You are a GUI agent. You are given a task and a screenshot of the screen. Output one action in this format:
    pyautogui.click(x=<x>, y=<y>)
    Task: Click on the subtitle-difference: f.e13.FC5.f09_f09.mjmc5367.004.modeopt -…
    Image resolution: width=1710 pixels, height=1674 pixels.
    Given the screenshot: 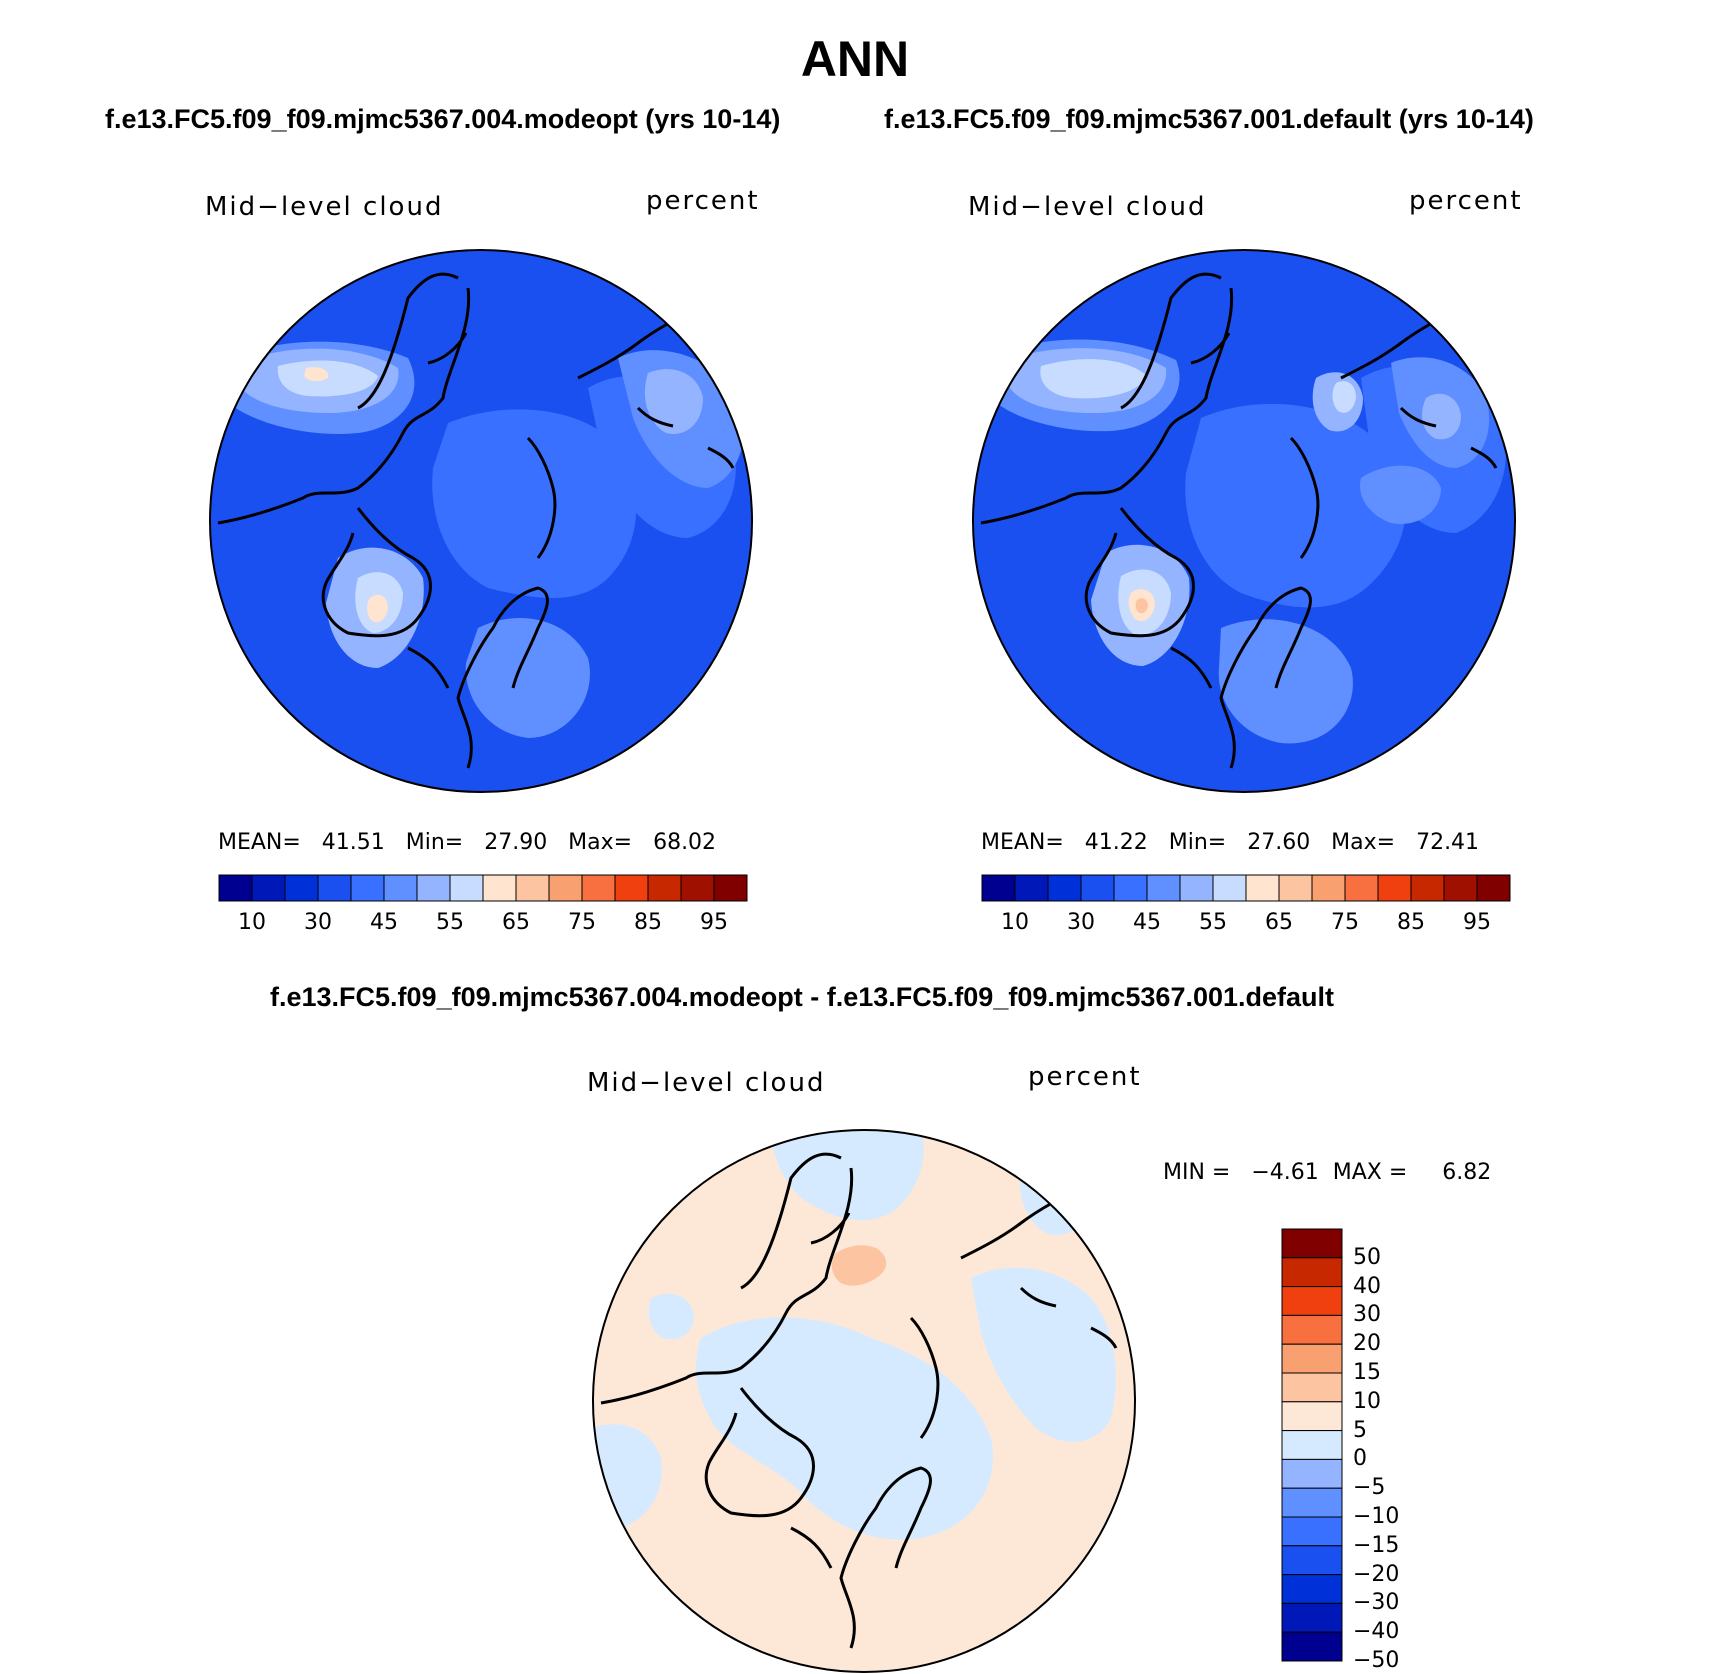 What is the action you would take?
    pyautogui.click(x=802, y=997)
    